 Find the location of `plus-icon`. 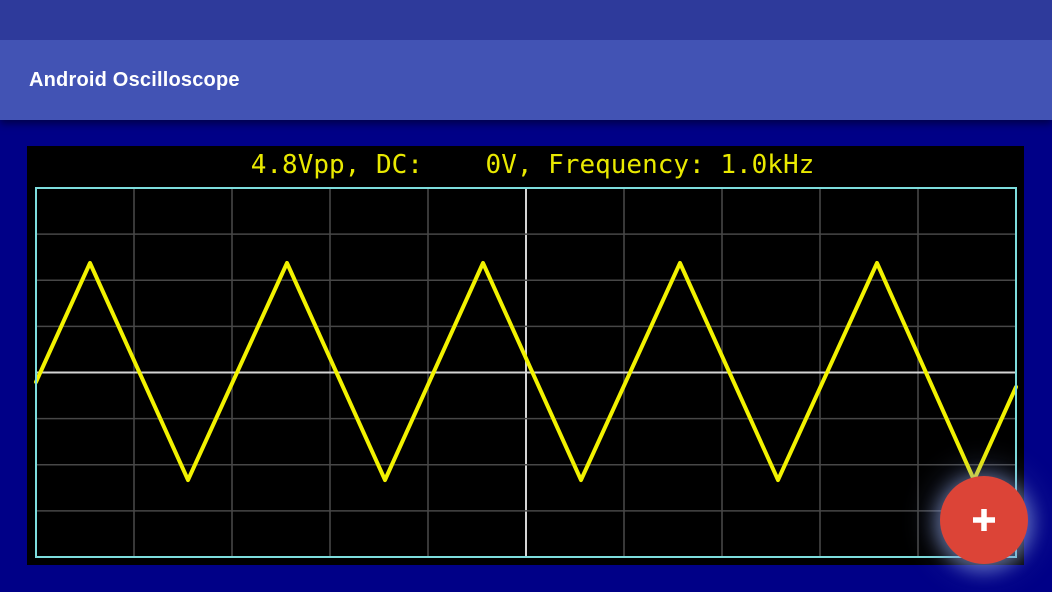

plus-icon is located at coordinates (984, 520).